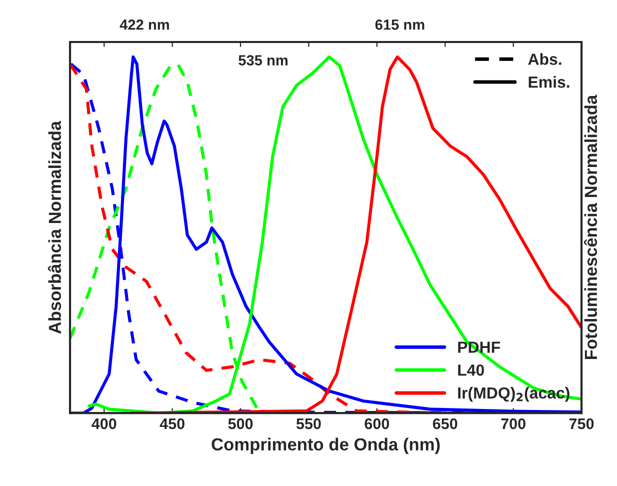 The image size is (617, 486). What do you see at coordinates (104, 424) in the screenshot?
I see `x-tick-label: 400` at bounding box center [104, 424].